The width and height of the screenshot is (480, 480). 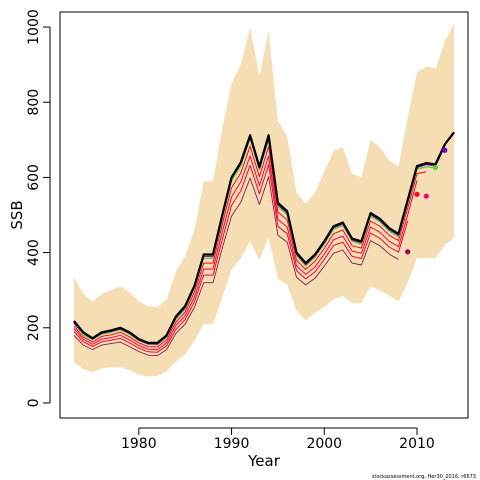 What do you see at coordinates (426, 196) in the screenshot?
I see `retro-point-2011` at bounding box center [426, 196].